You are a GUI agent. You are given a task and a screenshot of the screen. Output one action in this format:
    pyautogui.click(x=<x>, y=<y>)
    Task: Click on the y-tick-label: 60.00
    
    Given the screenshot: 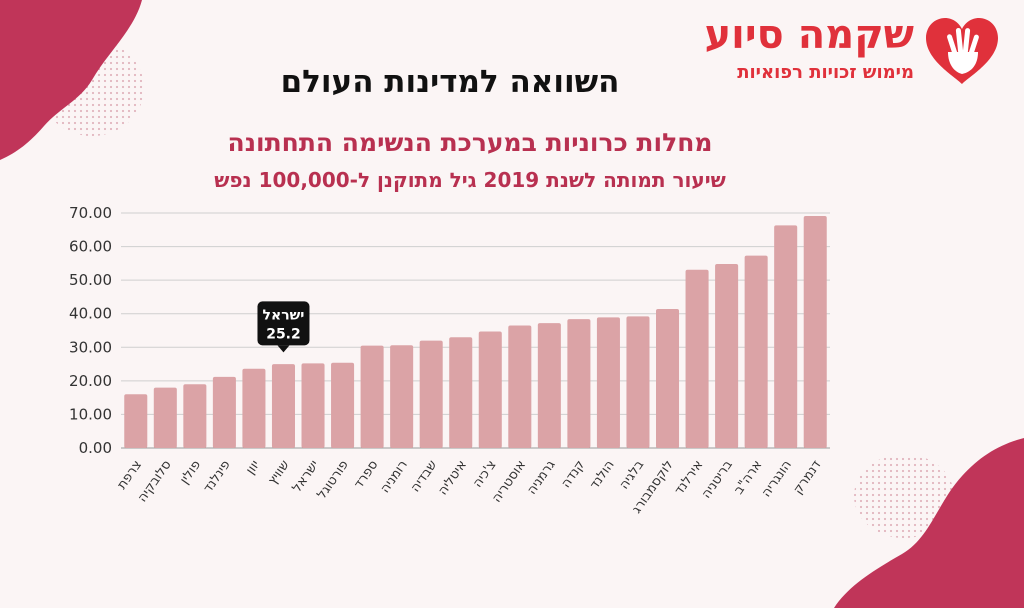 What is the action you would take?
    pyautogui.click(x=90, y=247)
    